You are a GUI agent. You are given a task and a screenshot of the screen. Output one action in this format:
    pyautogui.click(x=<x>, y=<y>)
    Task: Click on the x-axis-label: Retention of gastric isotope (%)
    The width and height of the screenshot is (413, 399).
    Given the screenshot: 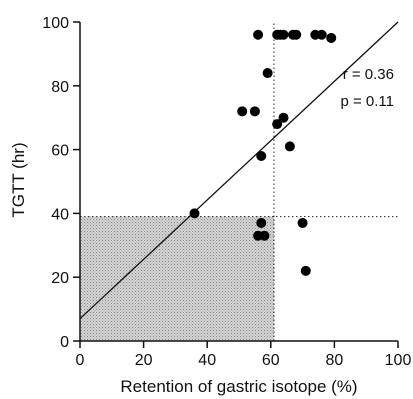 What is the action you would take?
    pyautogui.click(x=238, y=386)
    